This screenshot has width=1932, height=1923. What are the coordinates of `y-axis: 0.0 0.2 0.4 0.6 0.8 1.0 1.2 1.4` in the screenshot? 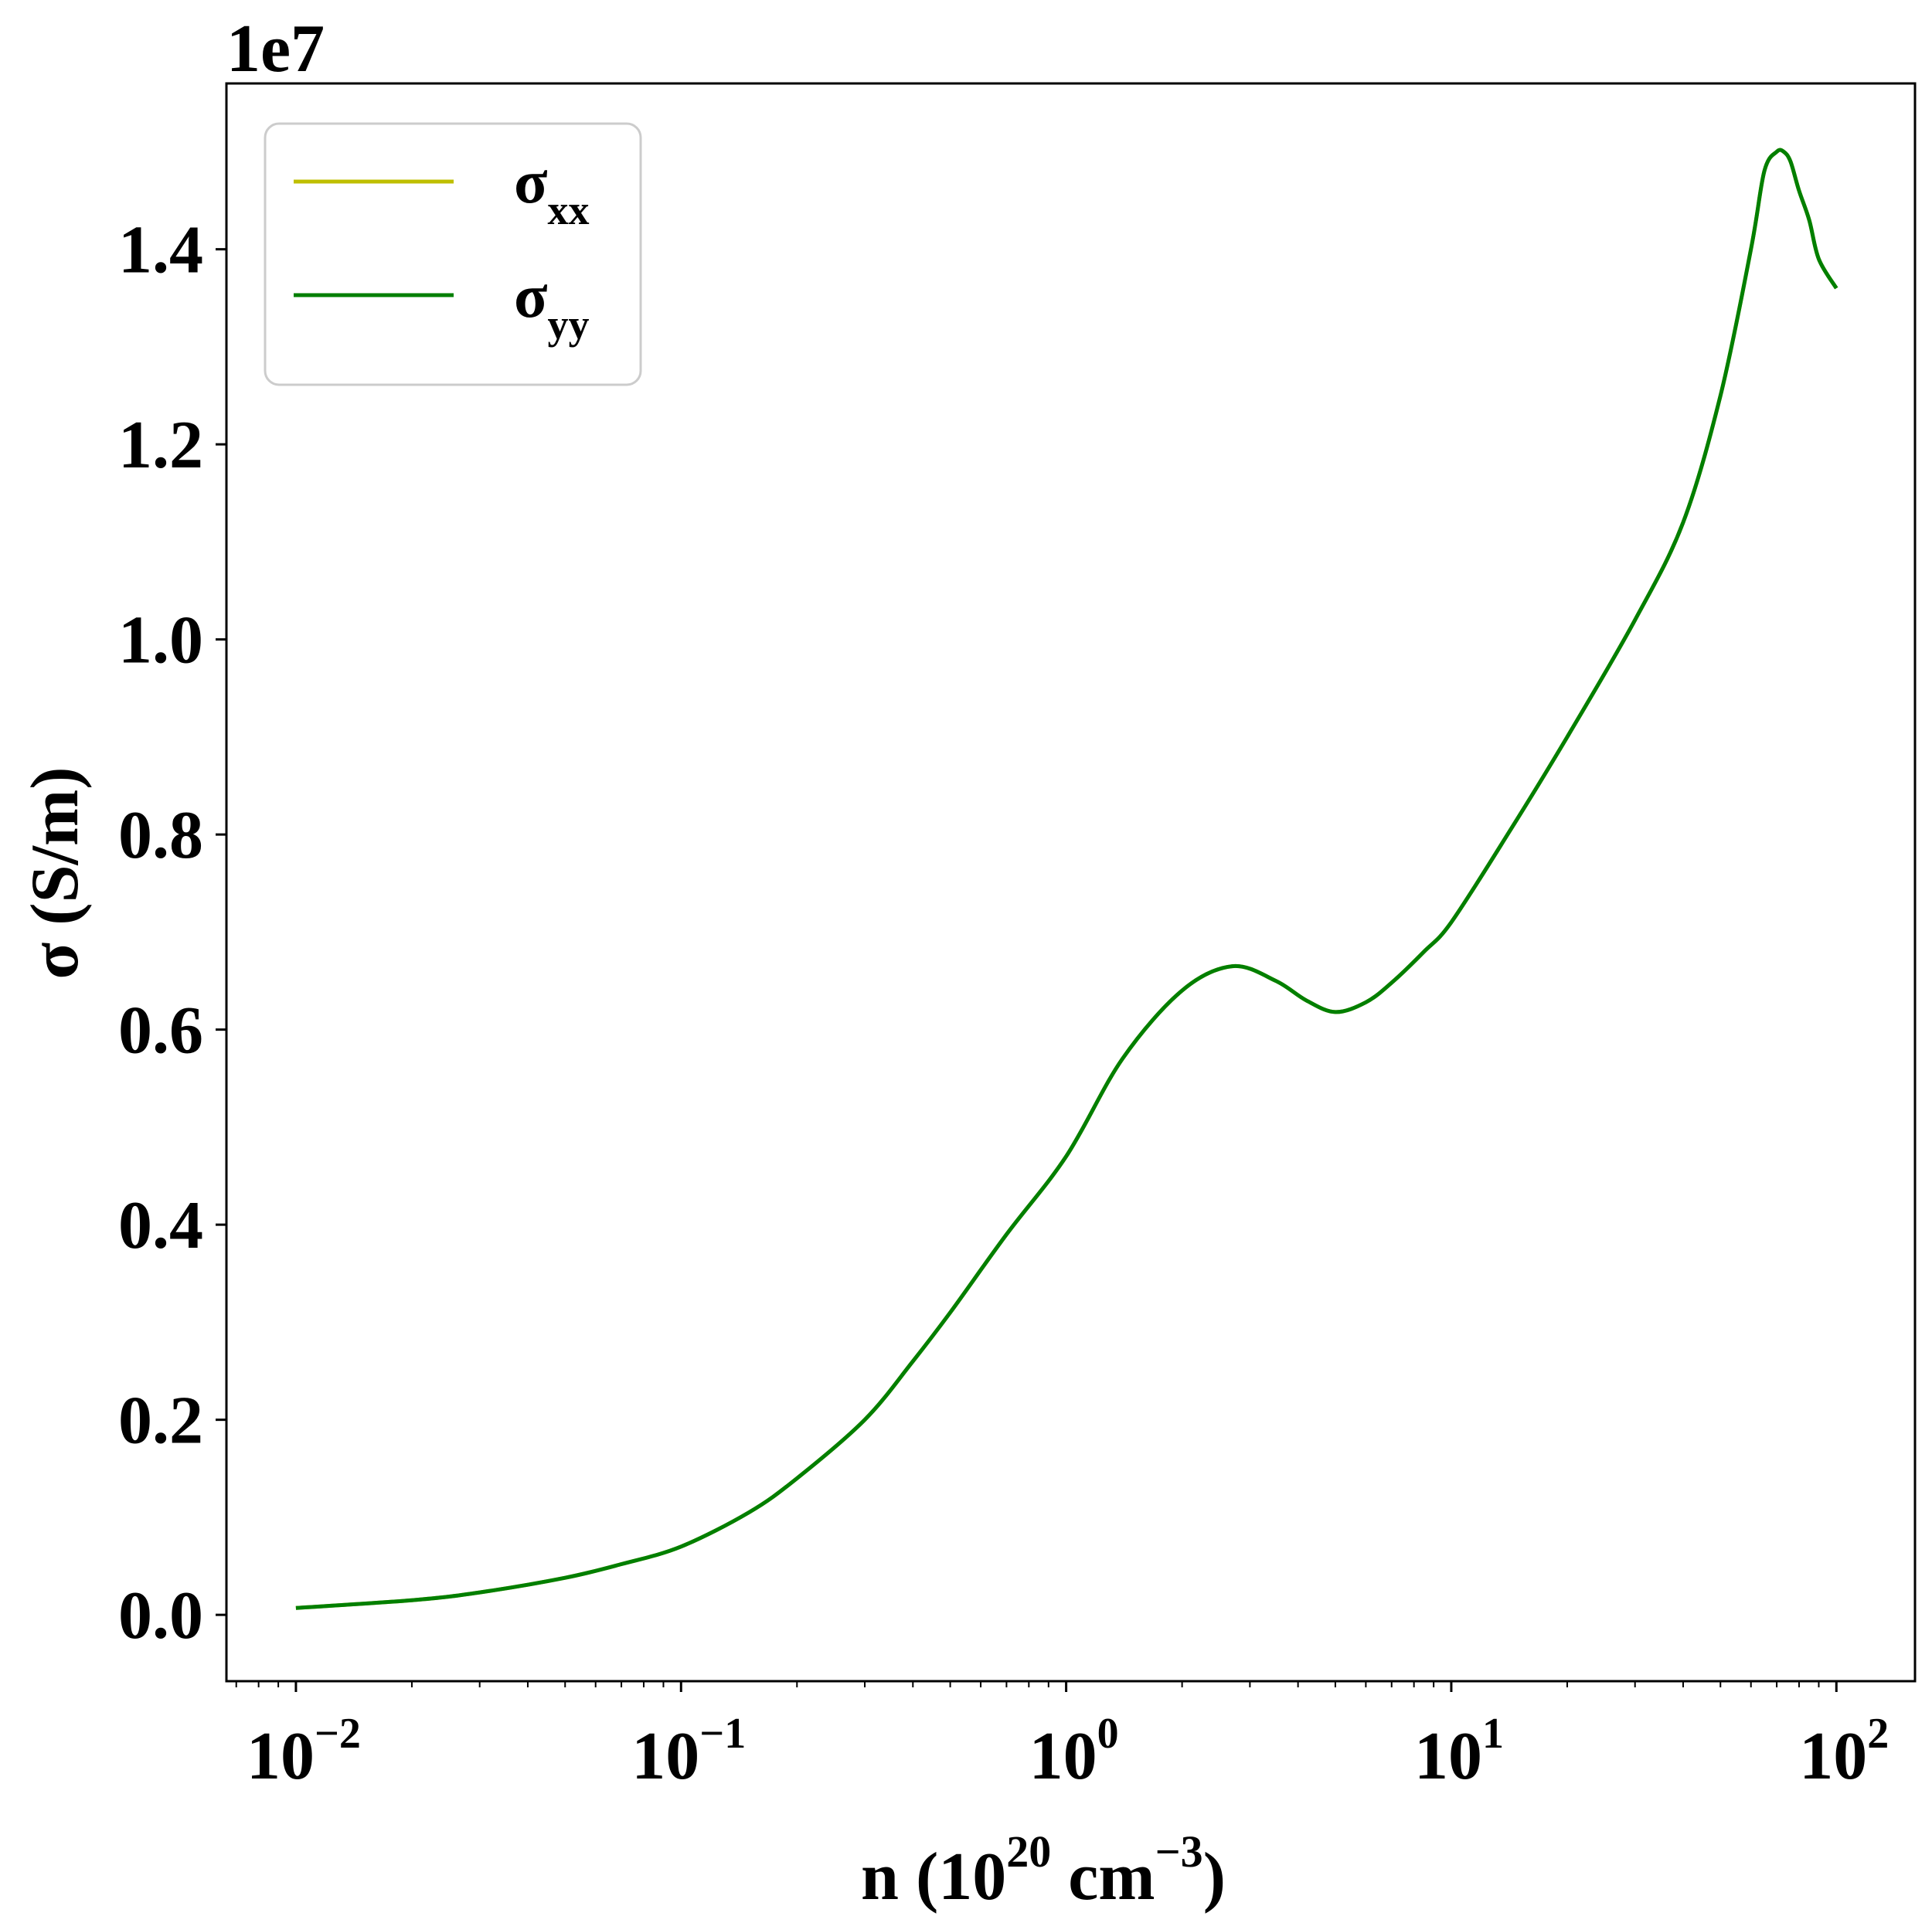 It's located at (172, 933).